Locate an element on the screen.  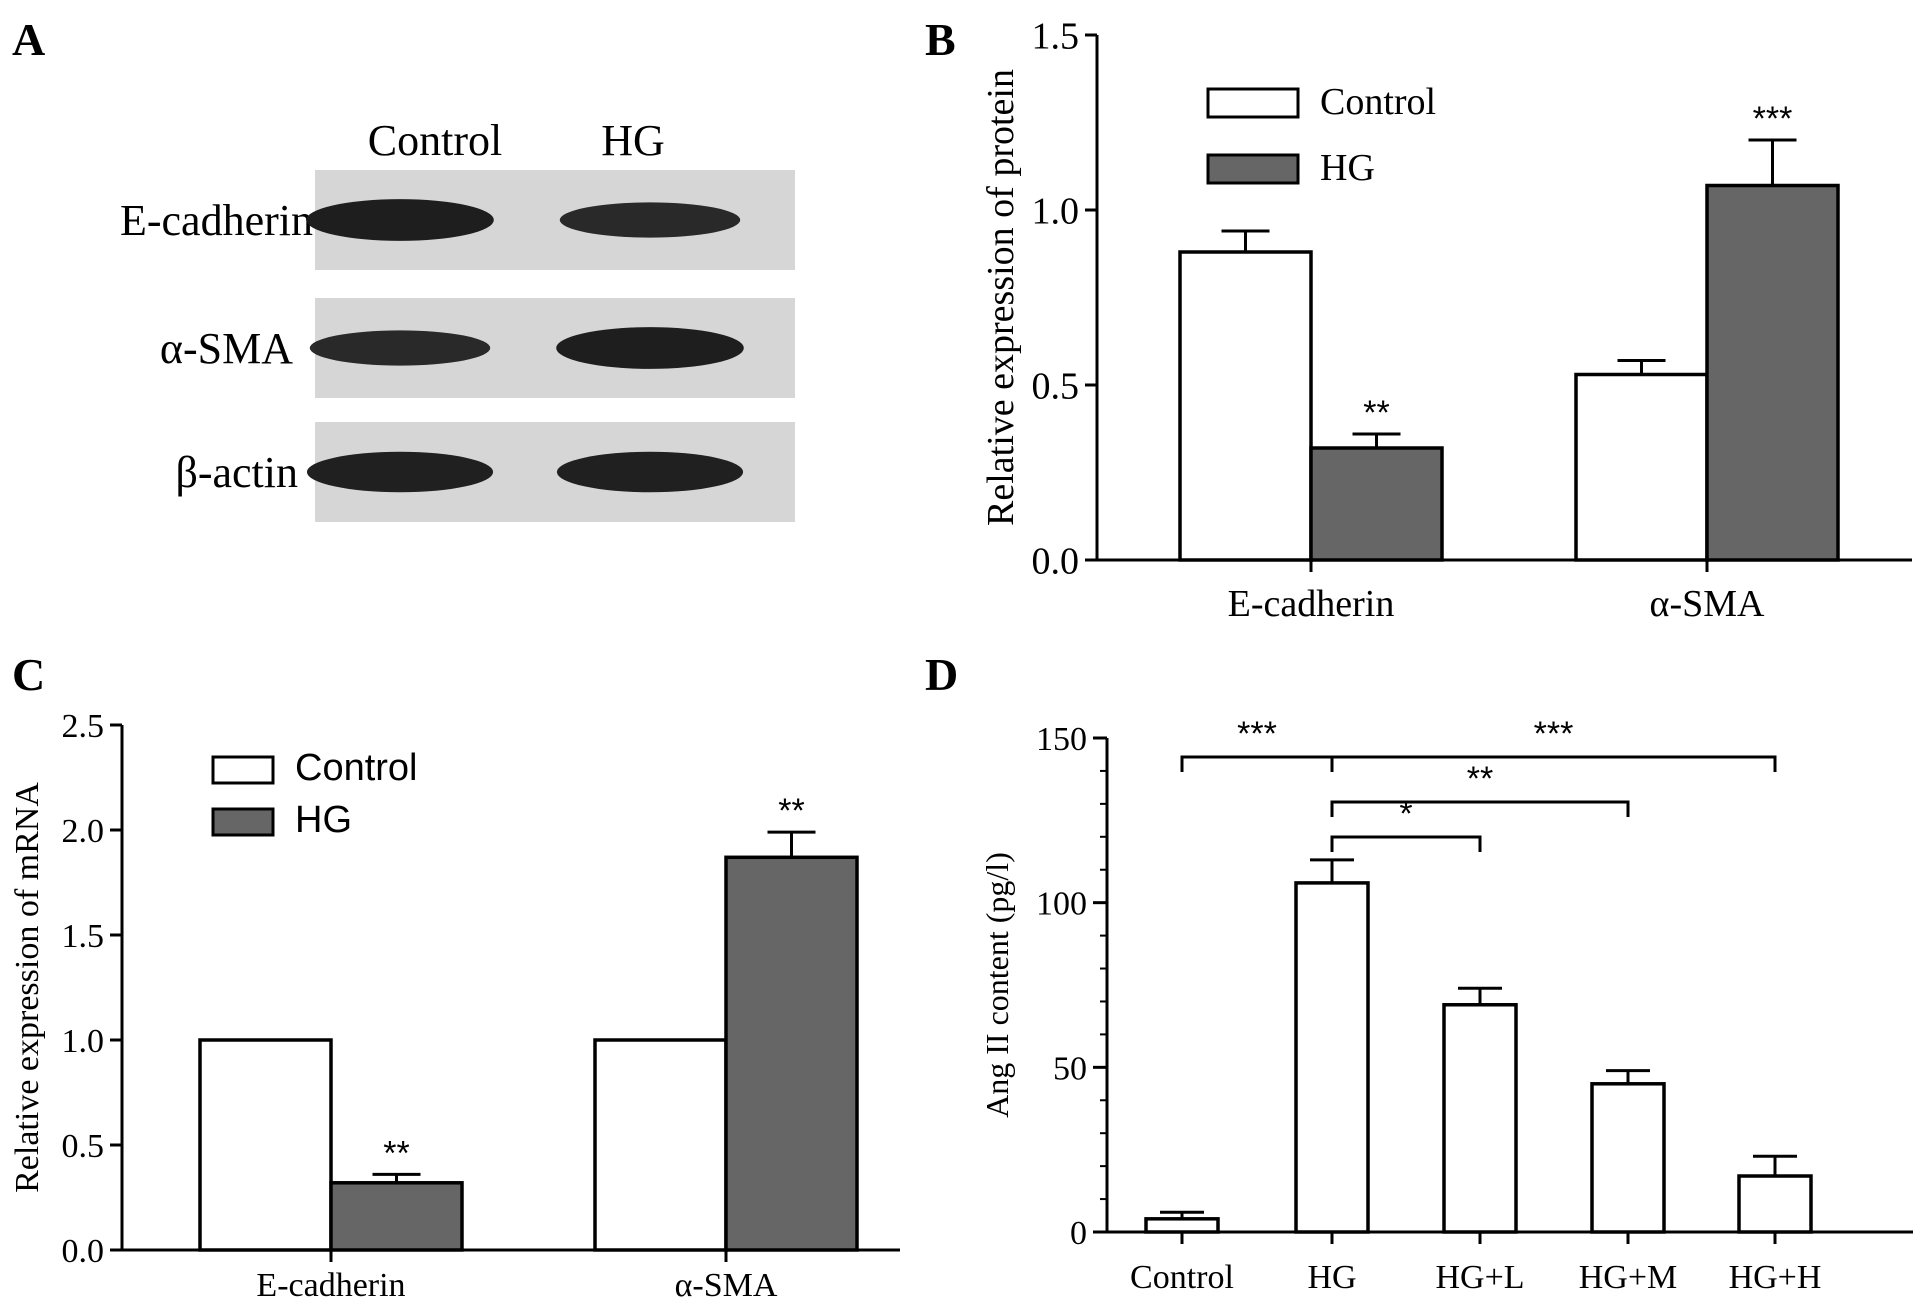
comparison-label-hg-hg-l: * is located at coordinates (1405, 814).